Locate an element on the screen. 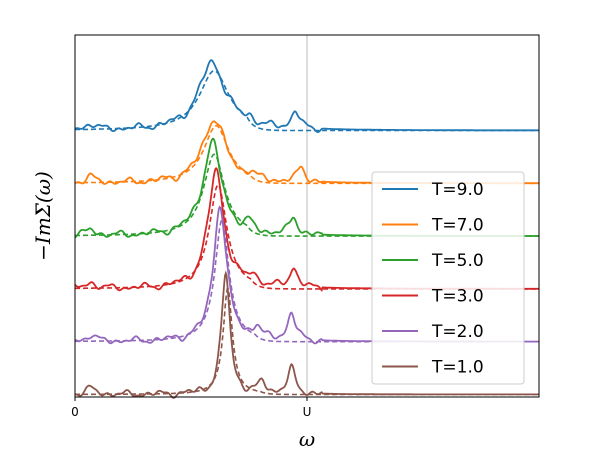 This screenshot has width=598, height=457. legend-label: T=5.0 is located at coordinates (457, 261).